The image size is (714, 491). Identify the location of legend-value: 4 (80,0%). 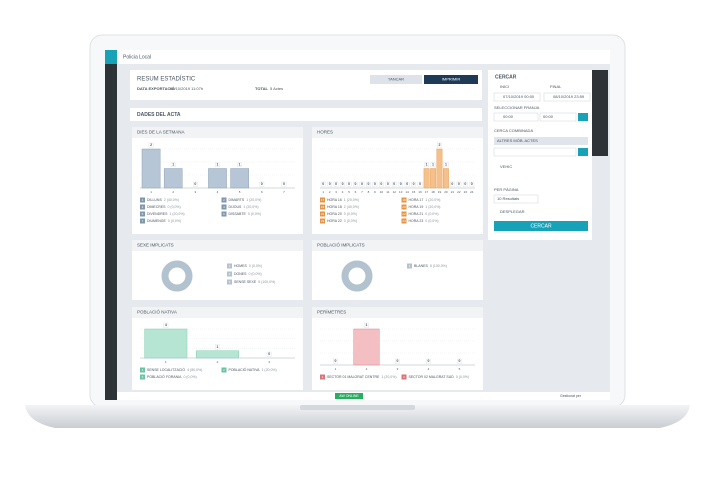
(194, 370).